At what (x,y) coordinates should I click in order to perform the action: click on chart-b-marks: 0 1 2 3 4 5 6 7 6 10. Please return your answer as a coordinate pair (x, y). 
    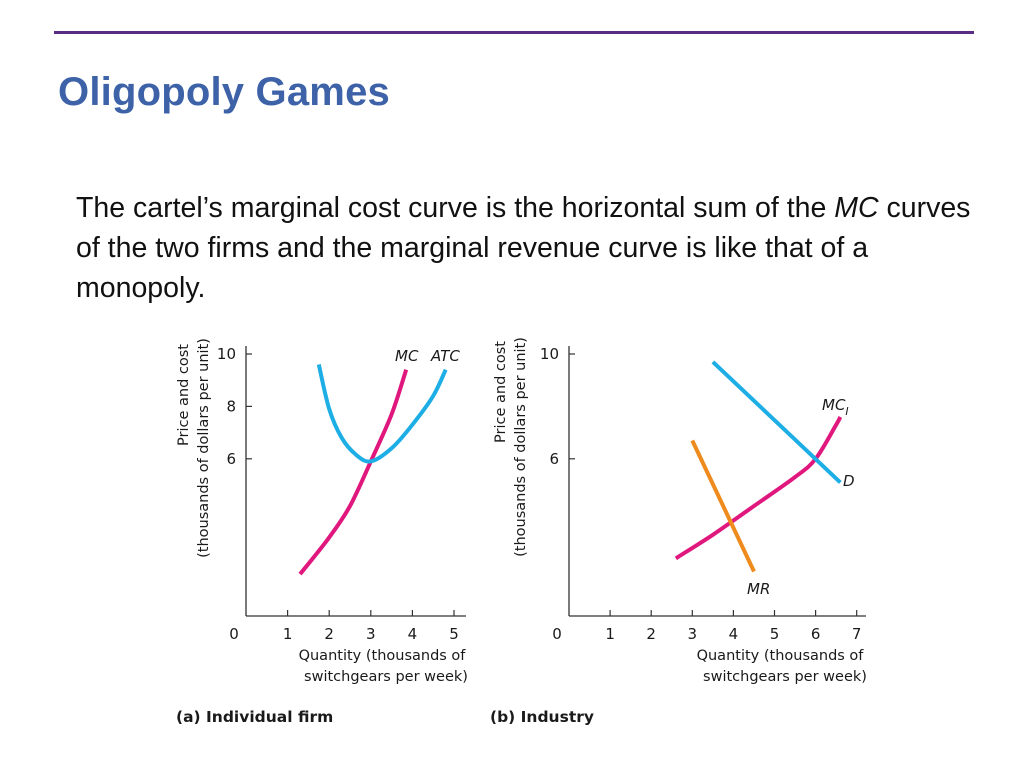
    Looking at the image, I should click on (703, 494).